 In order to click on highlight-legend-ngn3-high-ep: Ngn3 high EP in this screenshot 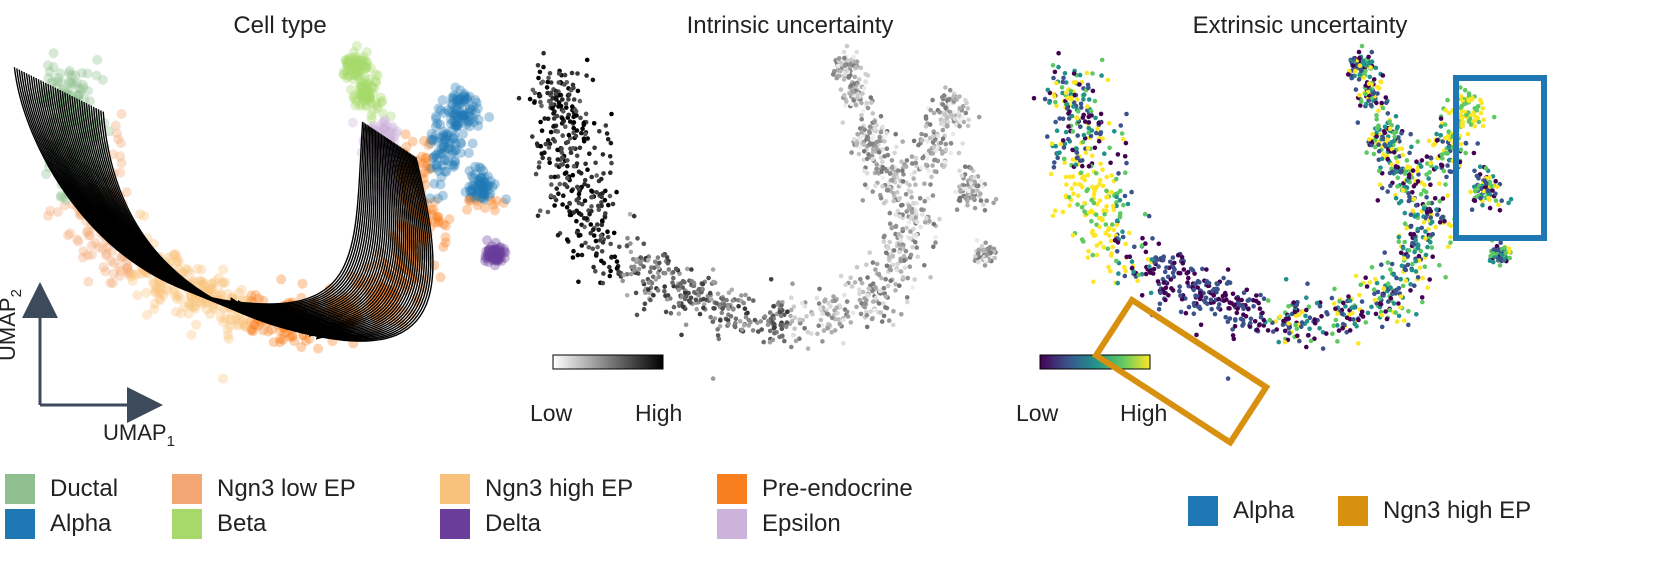, I will do `click(1434, 511)`.